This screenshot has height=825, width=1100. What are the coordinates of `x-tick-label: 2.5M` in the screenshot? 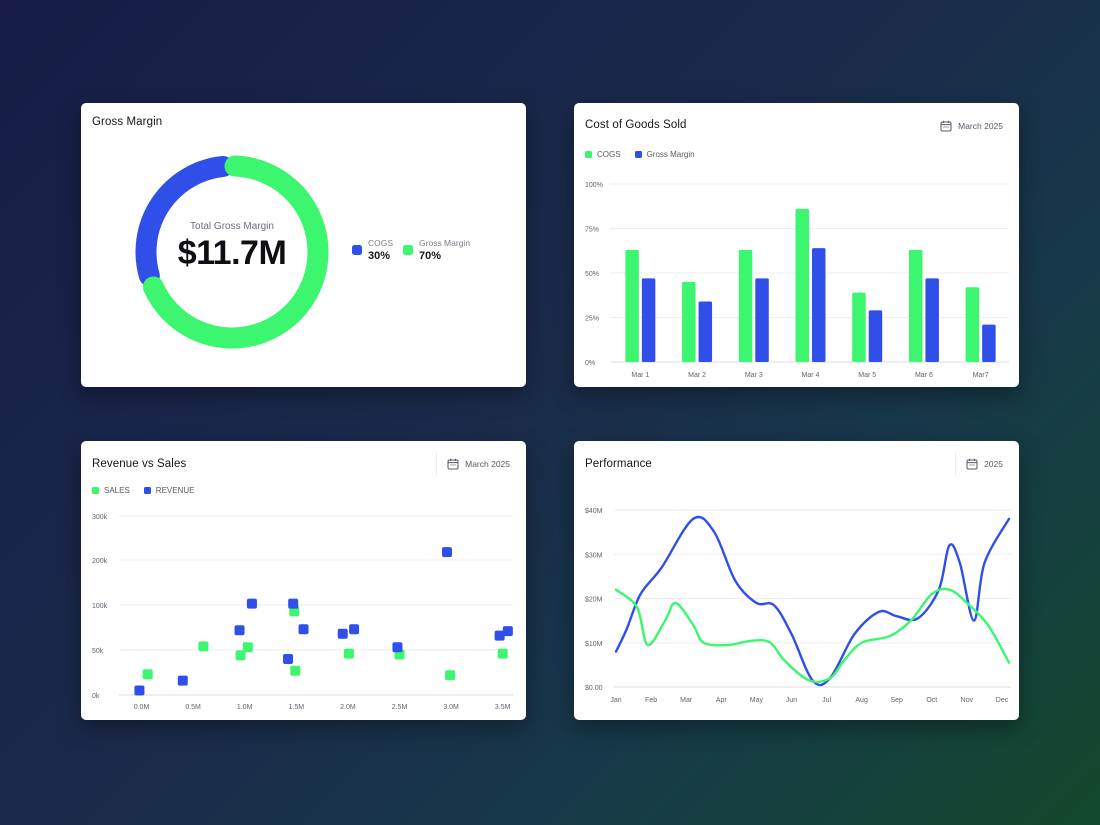 It's located at (400, 707).